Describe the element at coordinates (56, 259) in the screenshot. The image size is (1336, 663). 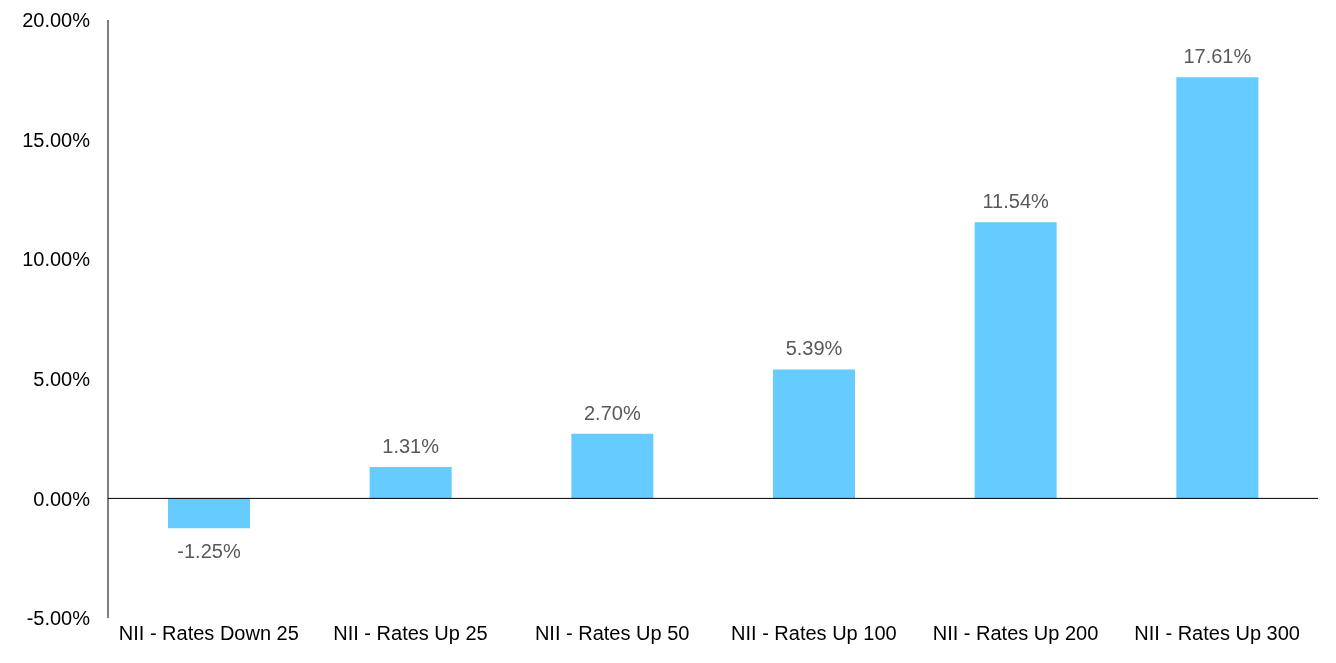
I see `y-tick-label: 10.00%` at that location.